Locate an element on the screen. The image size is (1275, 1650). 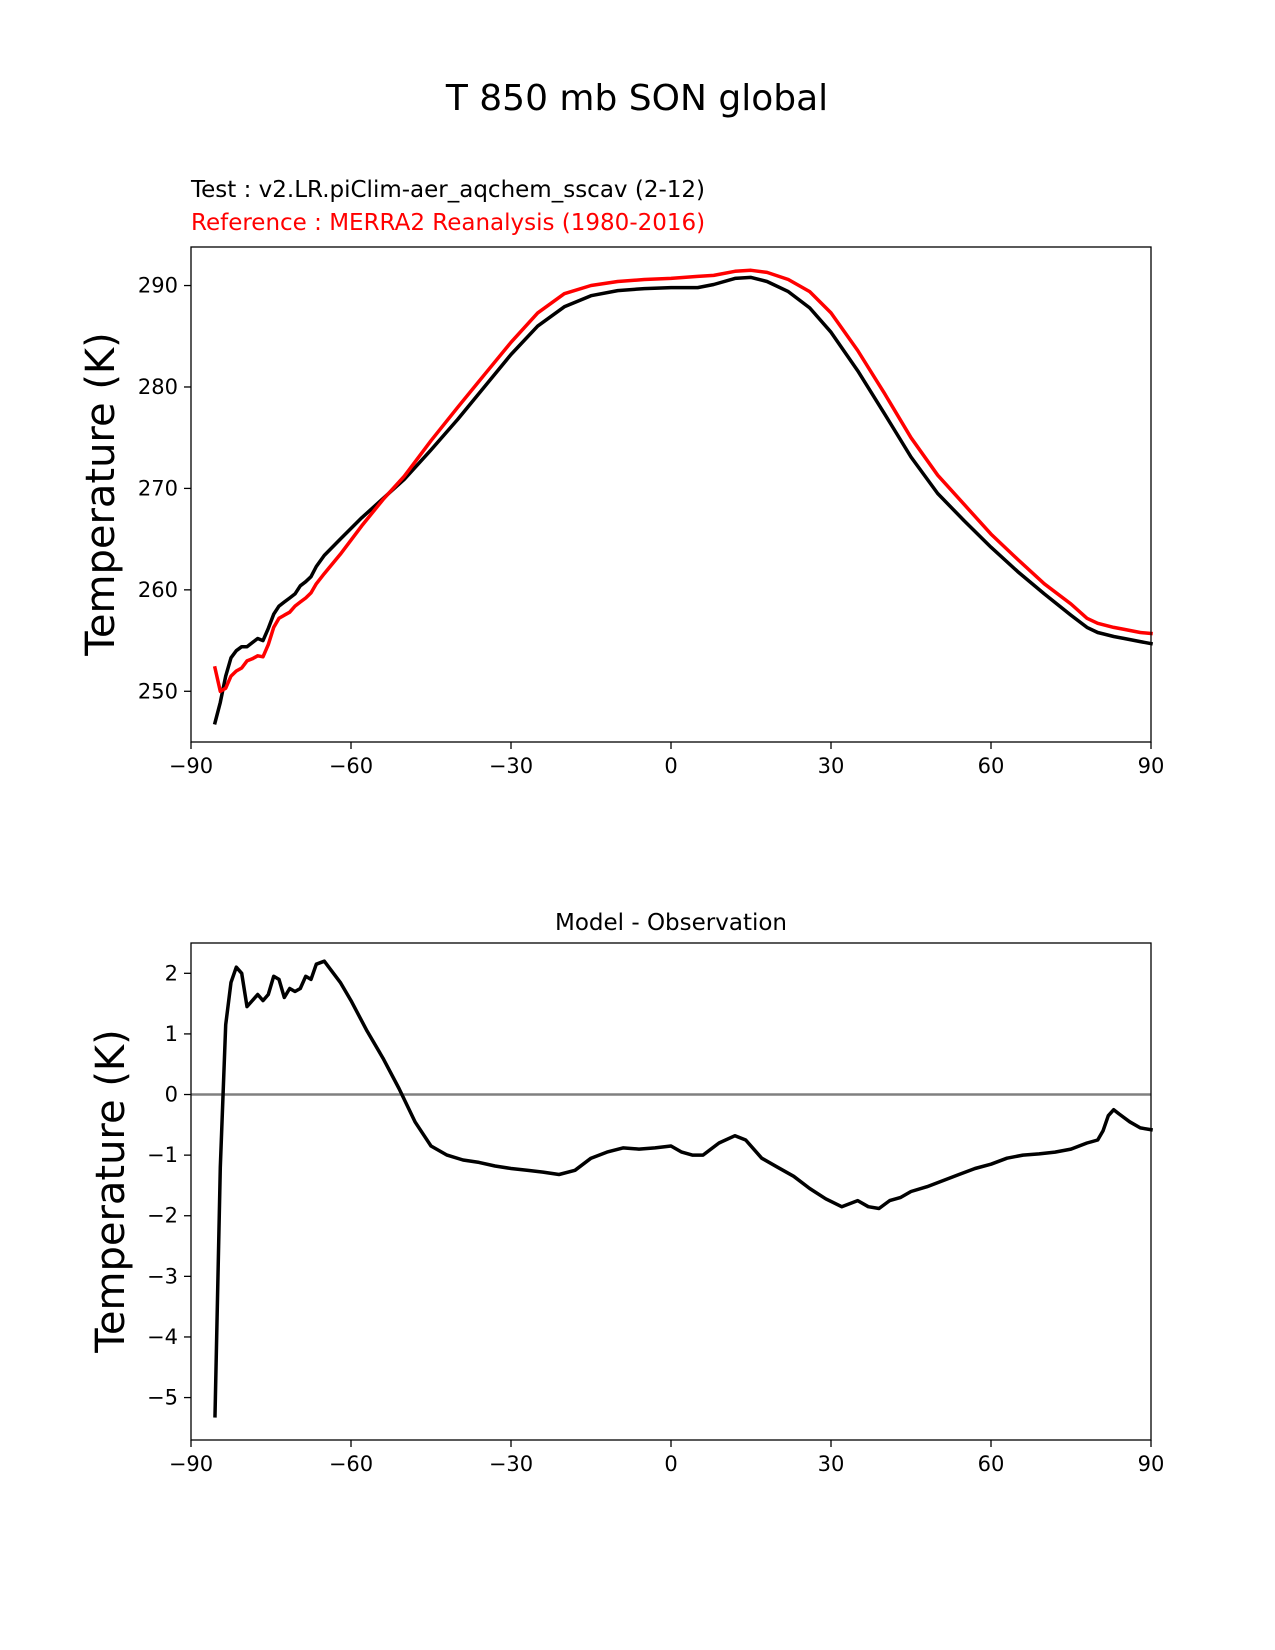
bottom-xtick-label: 0 is located at coordinates (670, 1464).